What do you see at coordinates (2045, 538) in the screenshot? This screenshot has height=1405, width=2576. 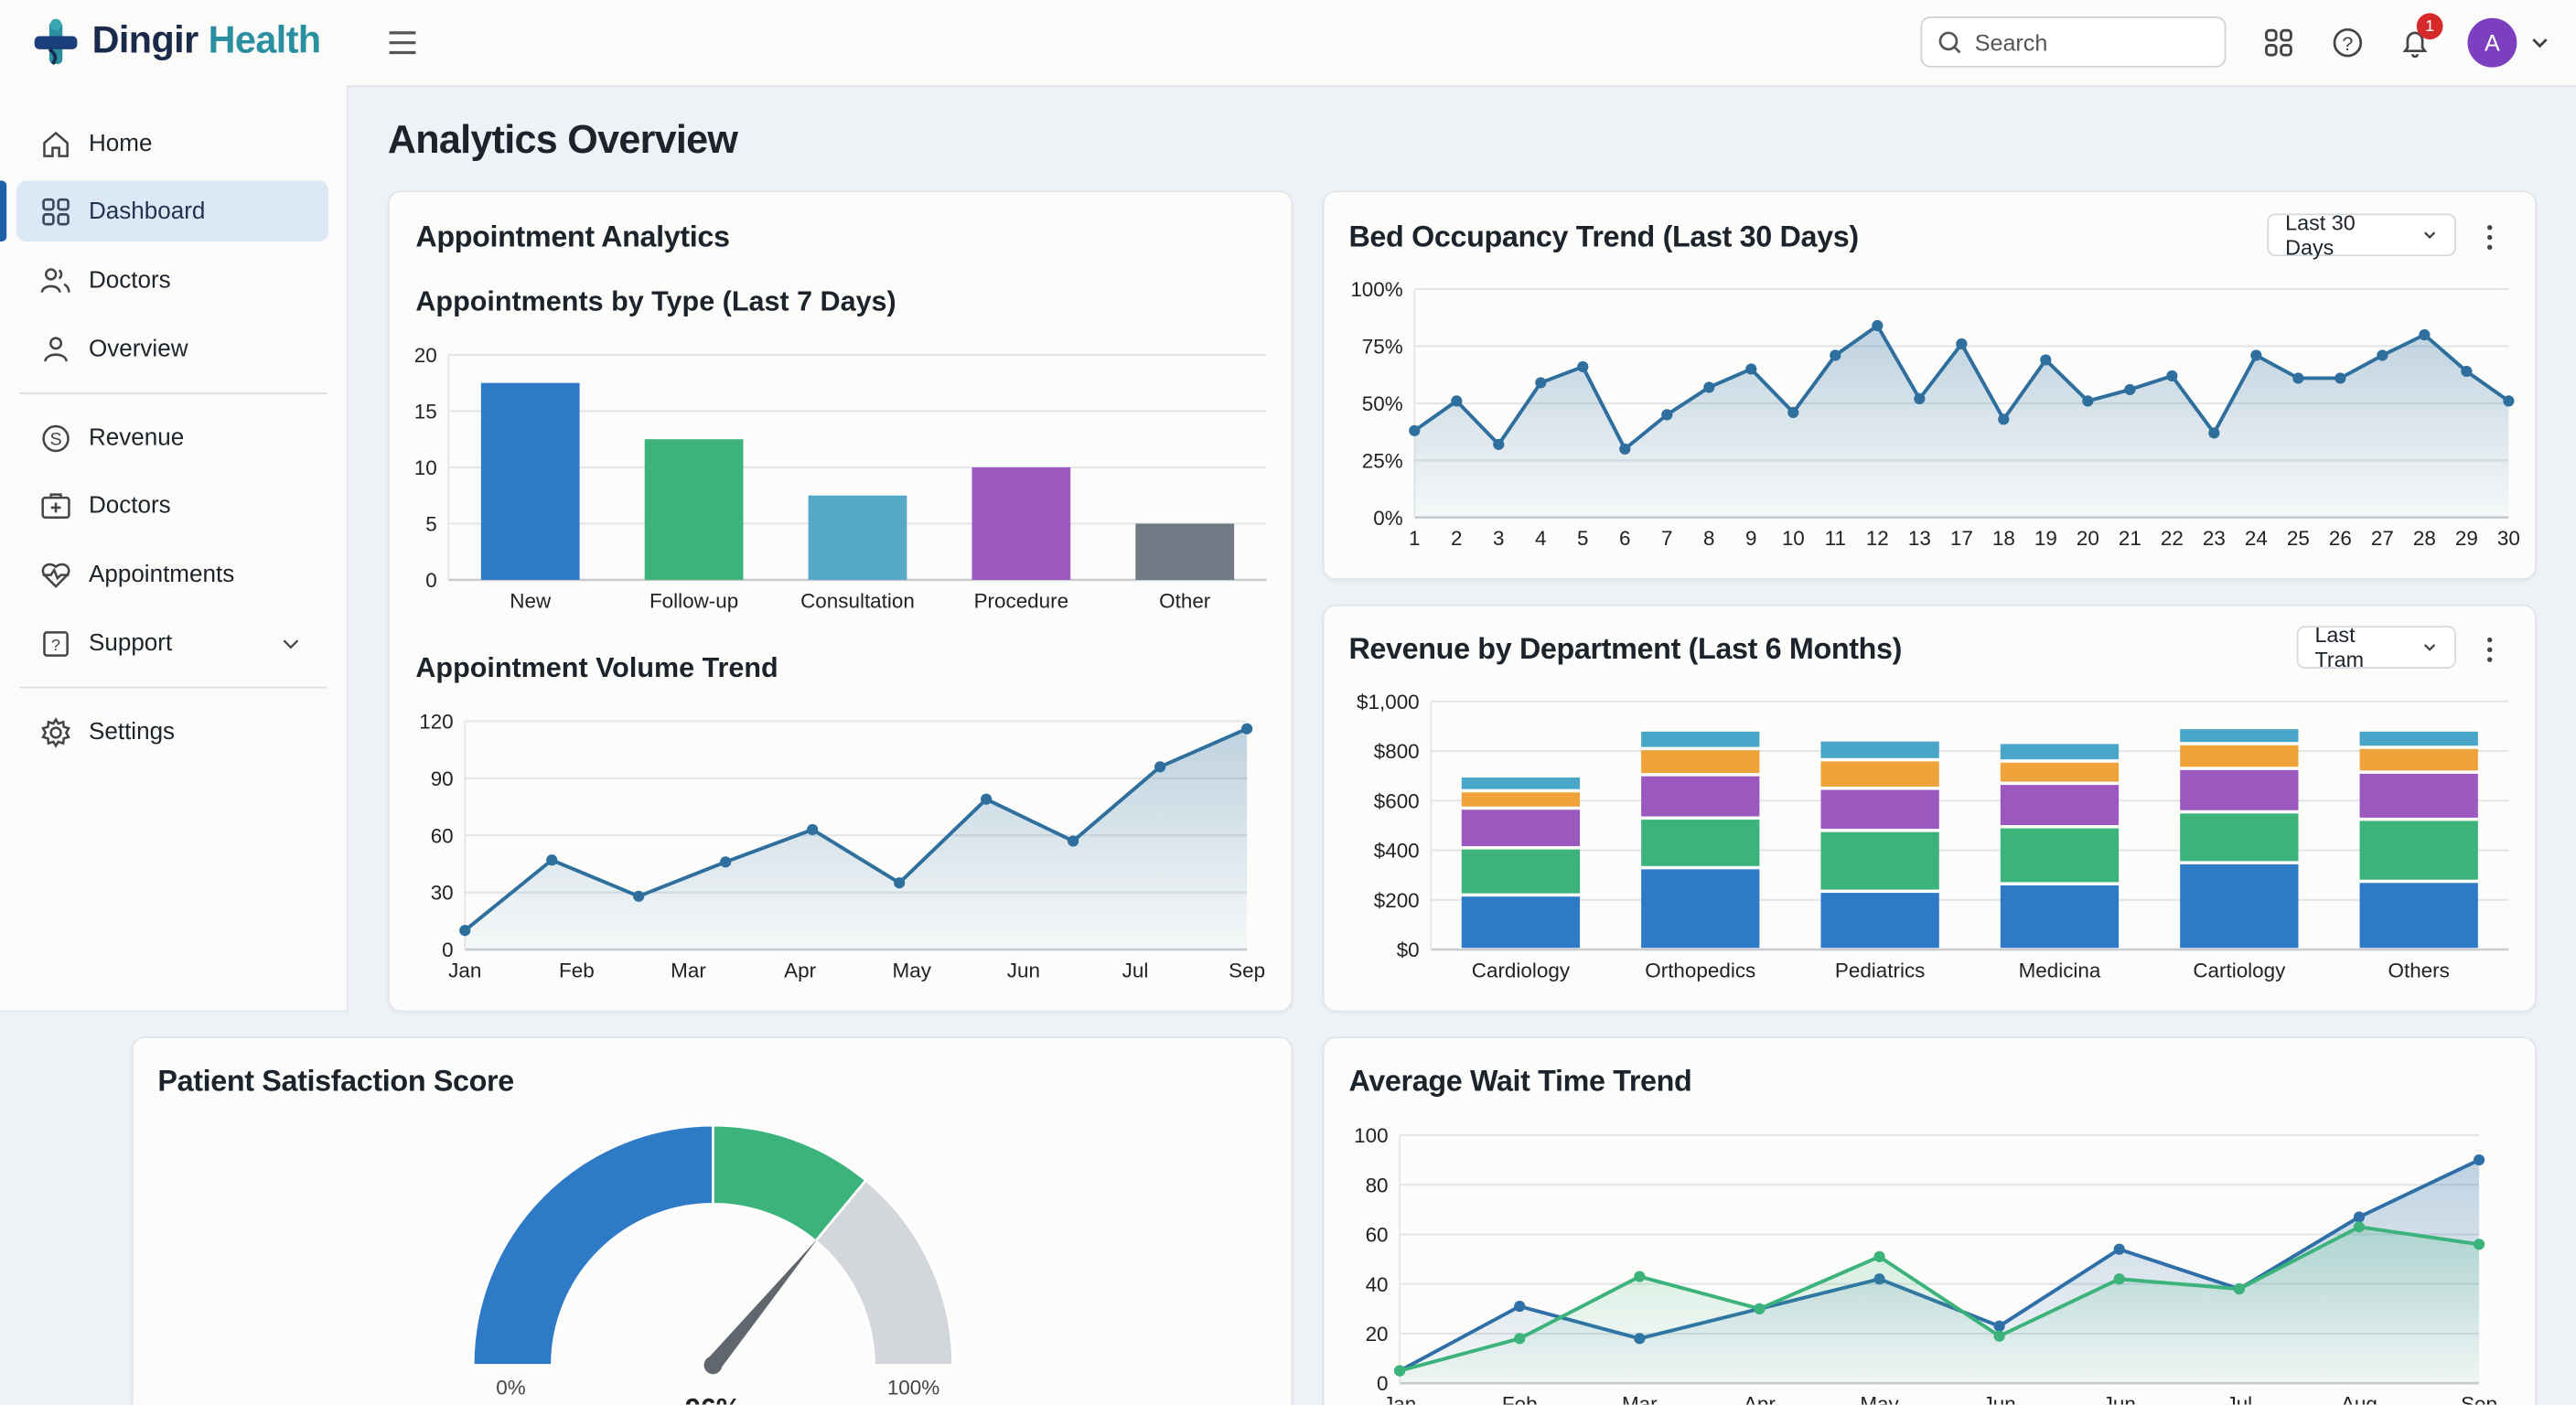 I see `x-tick-label: 19` at bounding box center [2045, 538].